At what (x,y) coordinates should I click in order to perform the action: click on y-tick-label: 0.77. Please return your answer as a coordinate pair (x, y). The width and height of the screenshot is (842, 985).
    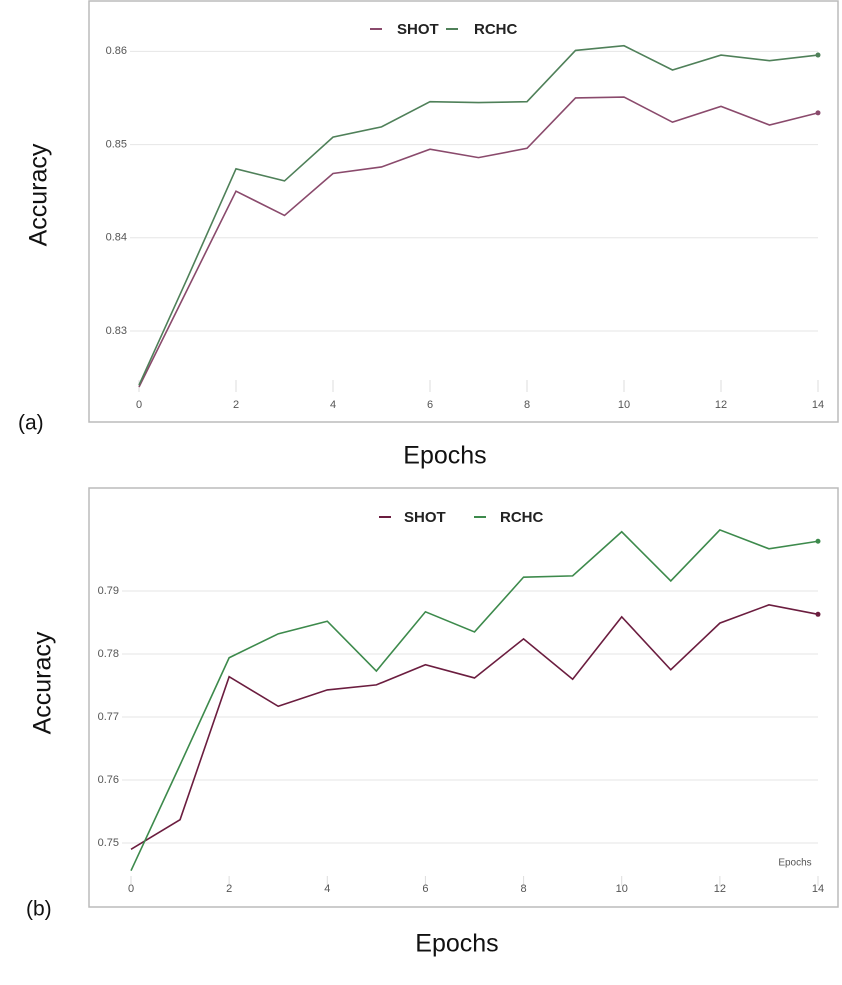
    Looking at the image, I should click on (108, 717).